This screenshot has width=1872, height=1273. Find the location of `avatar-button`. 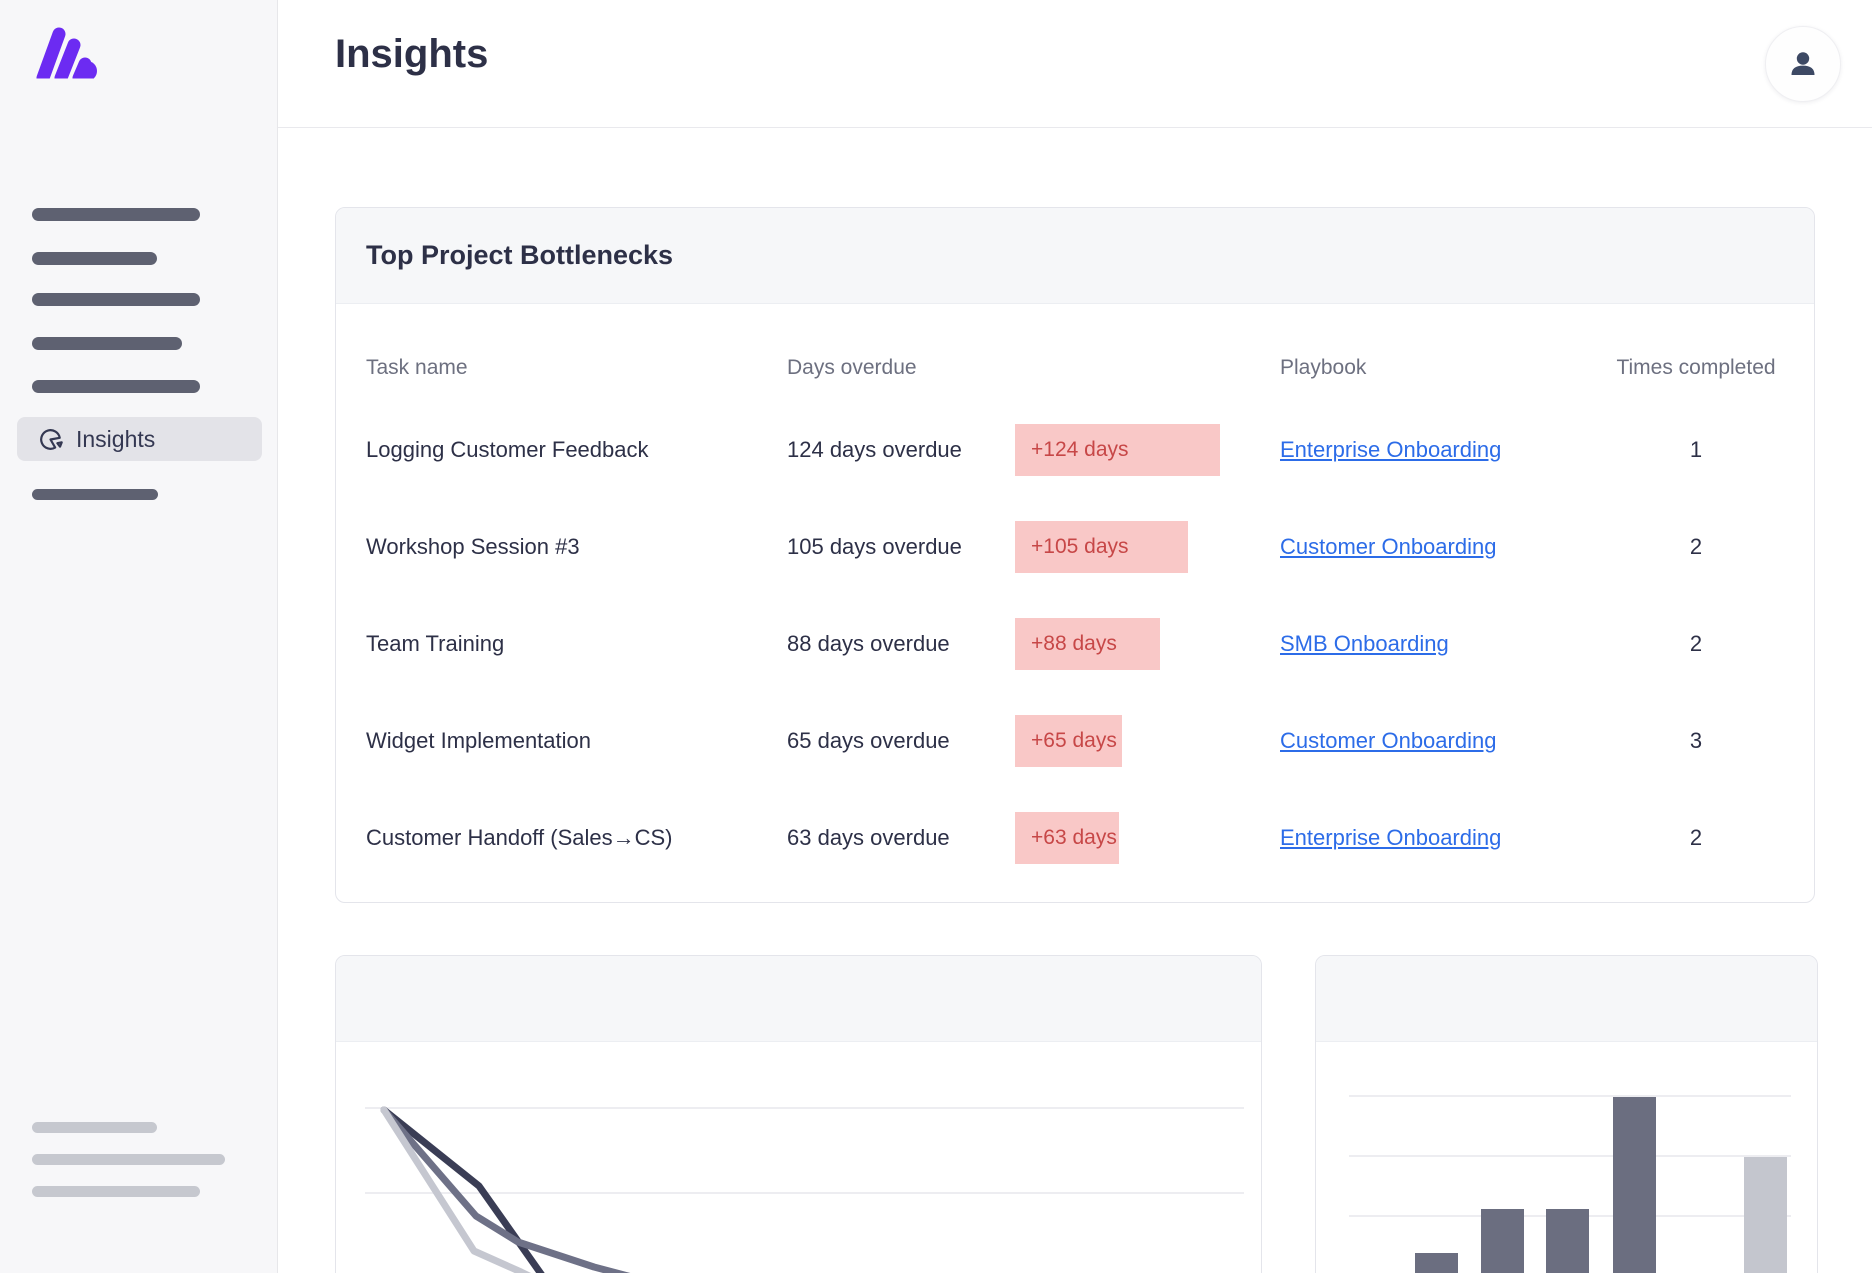

avatar-button is located at coordinates (1803, 64).